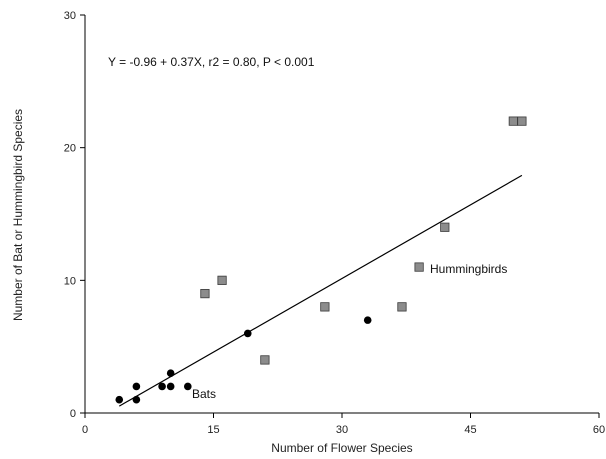  I want to click on hummingbirds-label: Hummingbirds, so click(468, 269).